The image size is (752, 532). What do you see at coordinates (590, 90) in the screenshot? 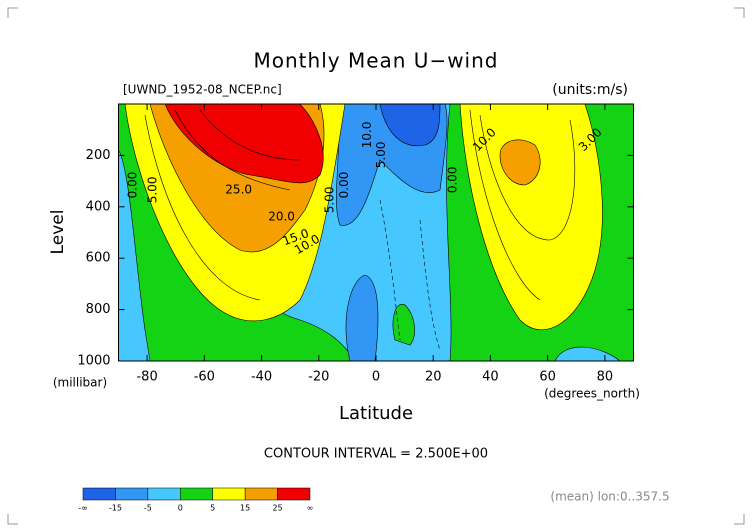
I see `units-label: (units:m/s)` at bounding box center [590, 90].